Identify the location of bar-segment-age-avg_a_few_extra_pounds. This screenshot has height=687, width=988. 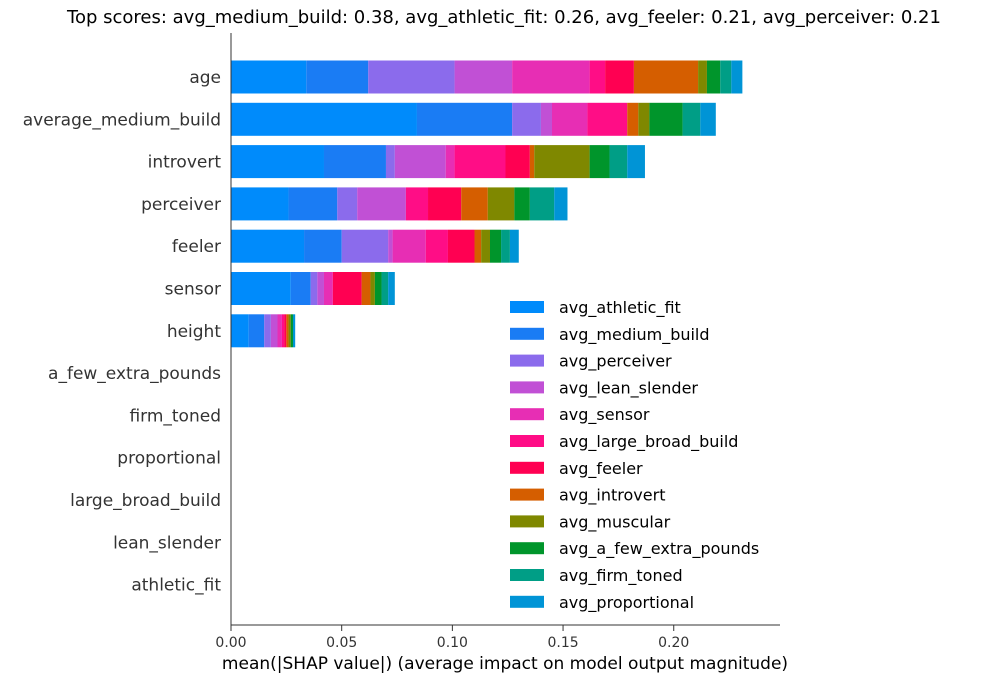
(713, 77).